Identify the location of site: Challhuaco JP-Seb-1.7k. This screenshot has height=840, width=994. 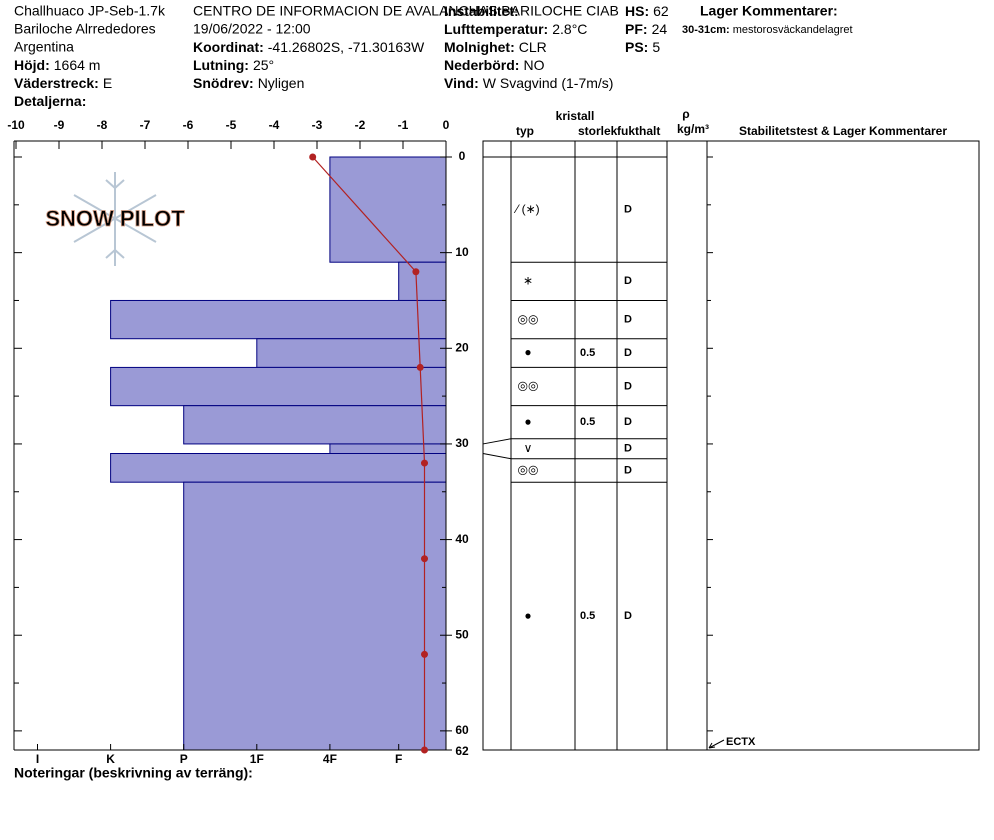
(90, 11).